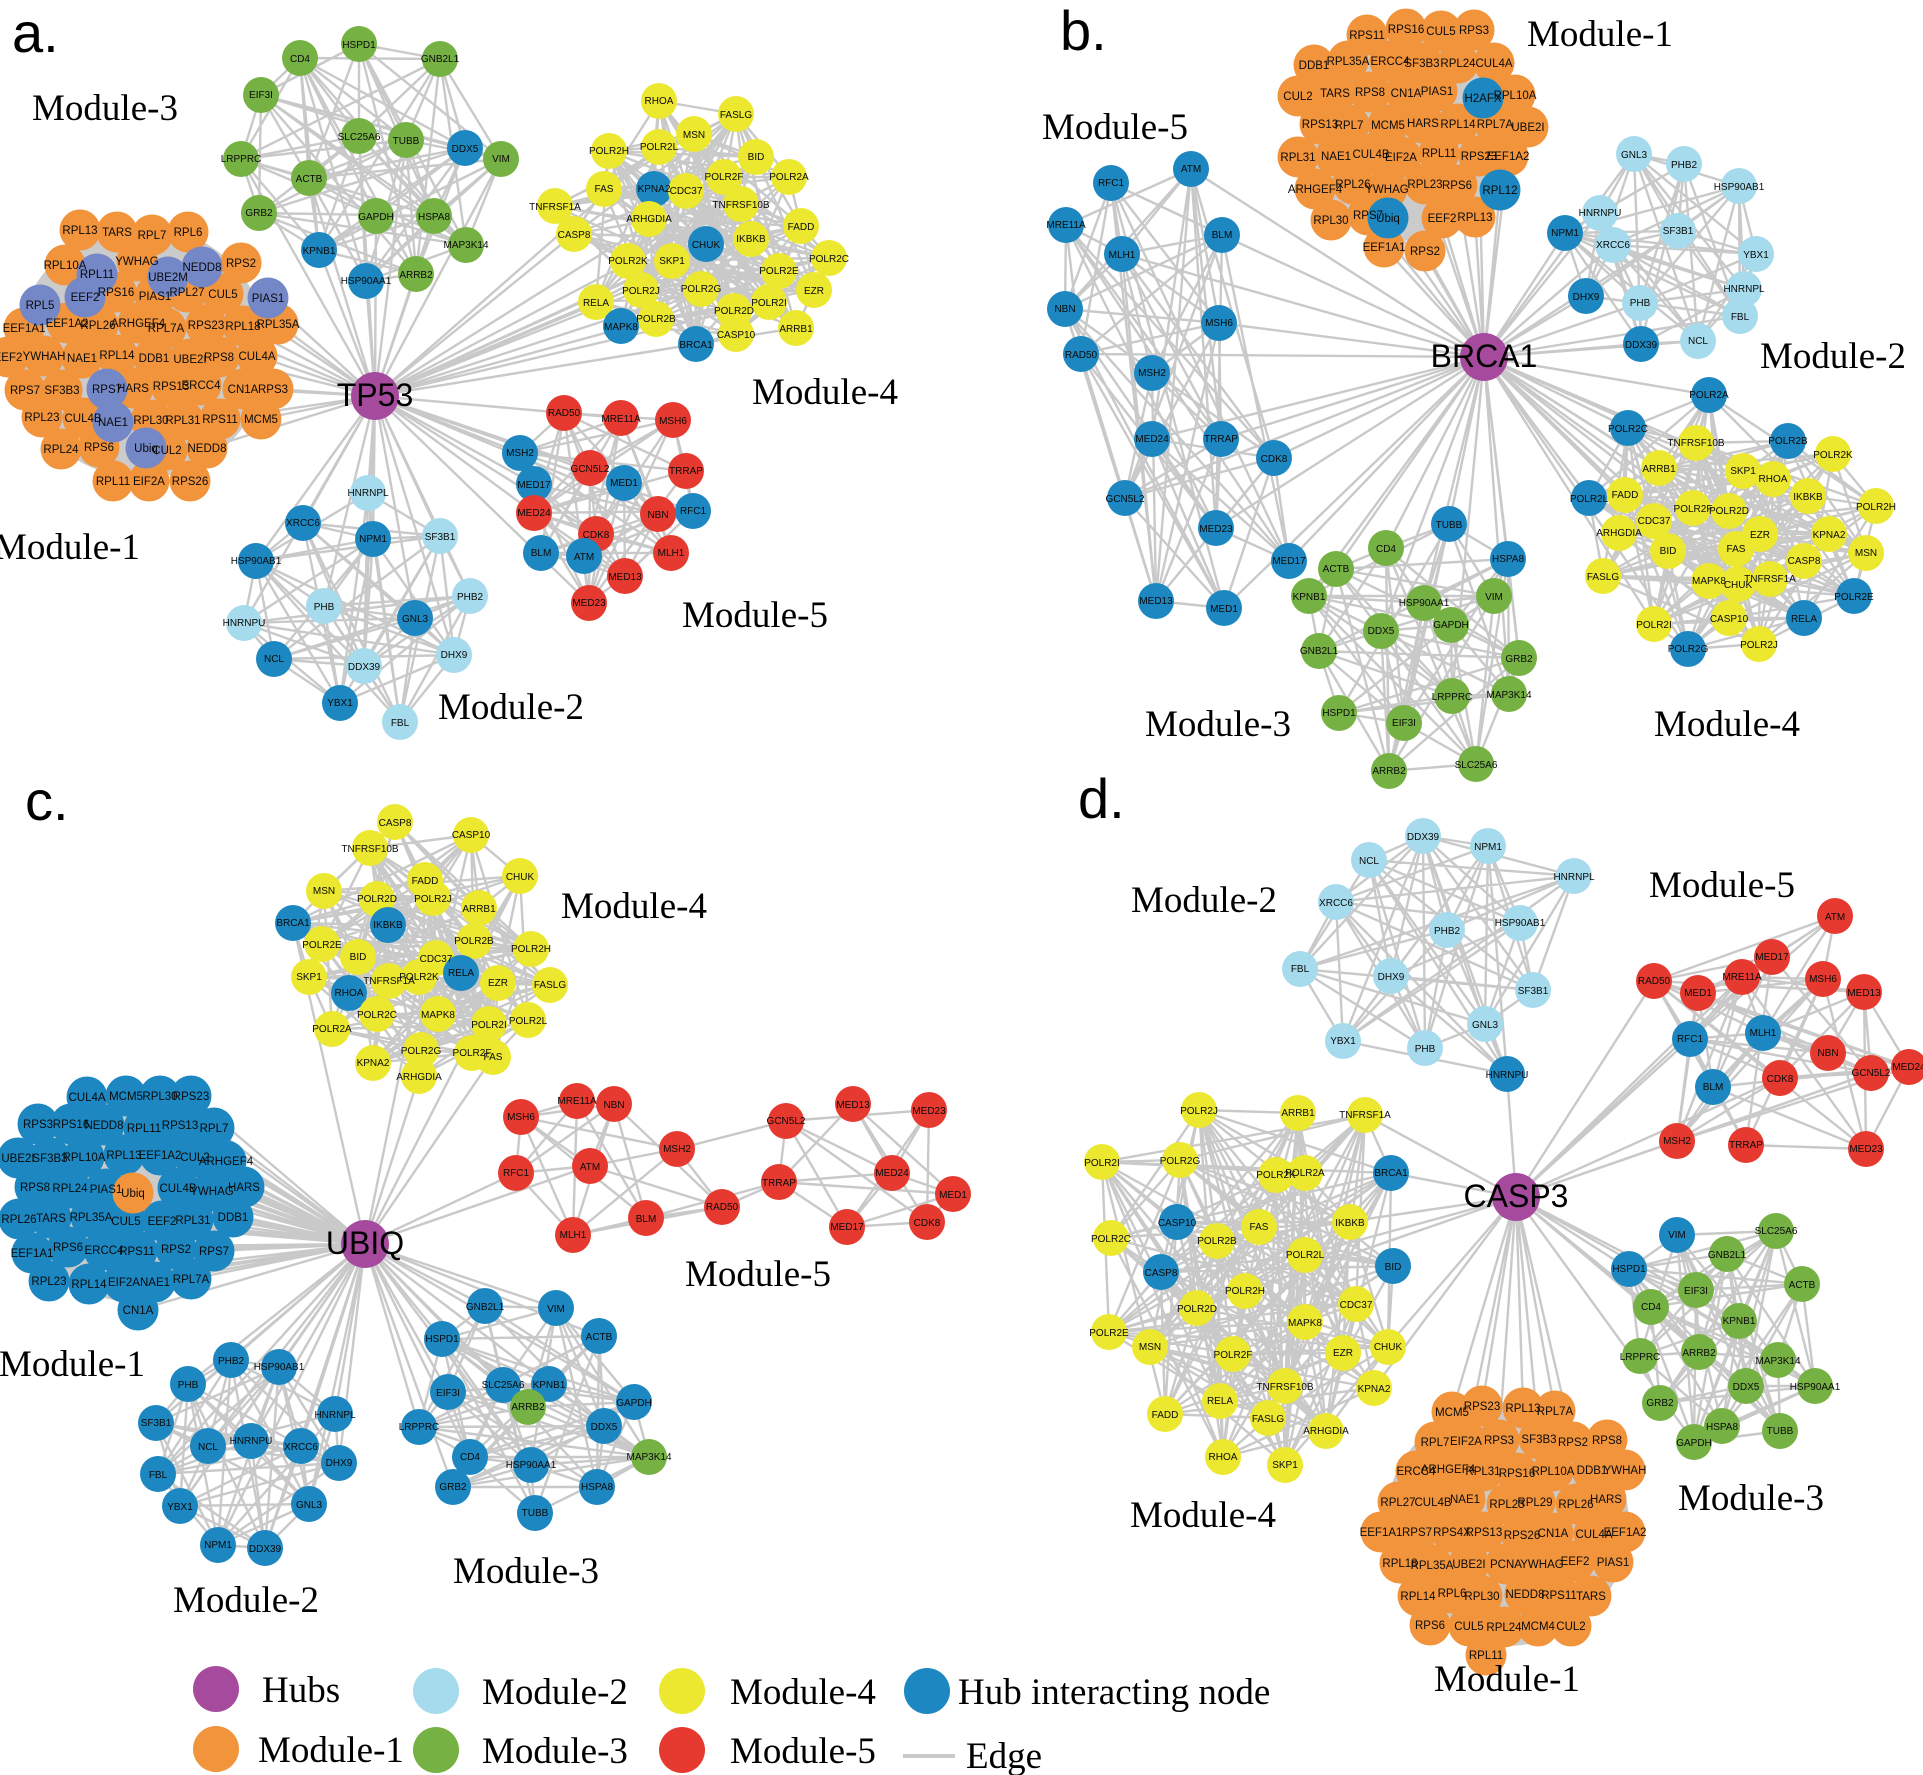  What do you see at coordinates (259, 213) in the screenshot?
I see `svg-text: GRB2` at bounding box center [259, 213].